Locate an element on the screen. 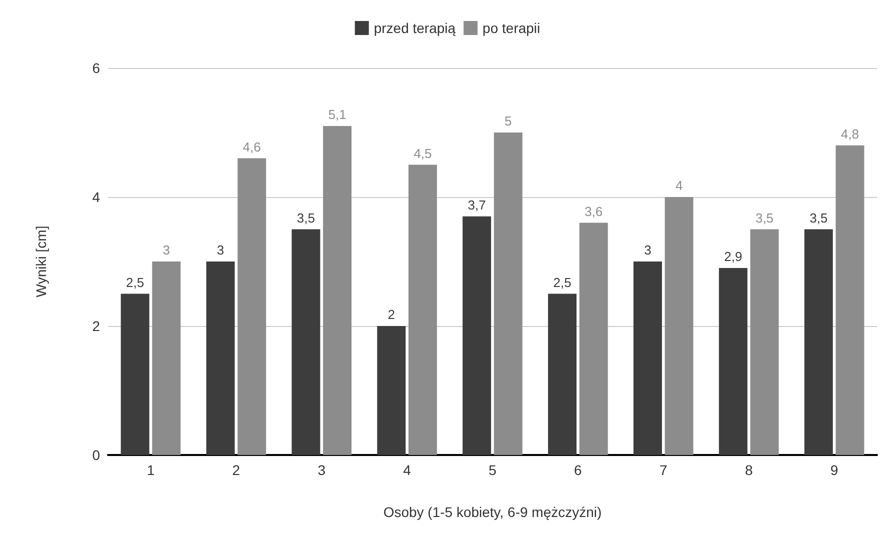  data-label: 3,6 is located at coordinates (593, 211).